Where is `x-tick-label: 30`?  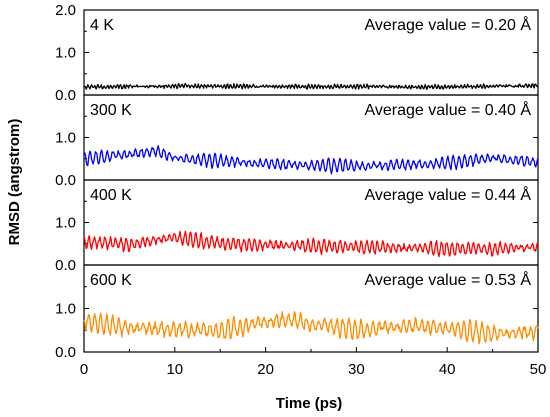 x-tick-label: 30 is located at coordinates (356, 369).